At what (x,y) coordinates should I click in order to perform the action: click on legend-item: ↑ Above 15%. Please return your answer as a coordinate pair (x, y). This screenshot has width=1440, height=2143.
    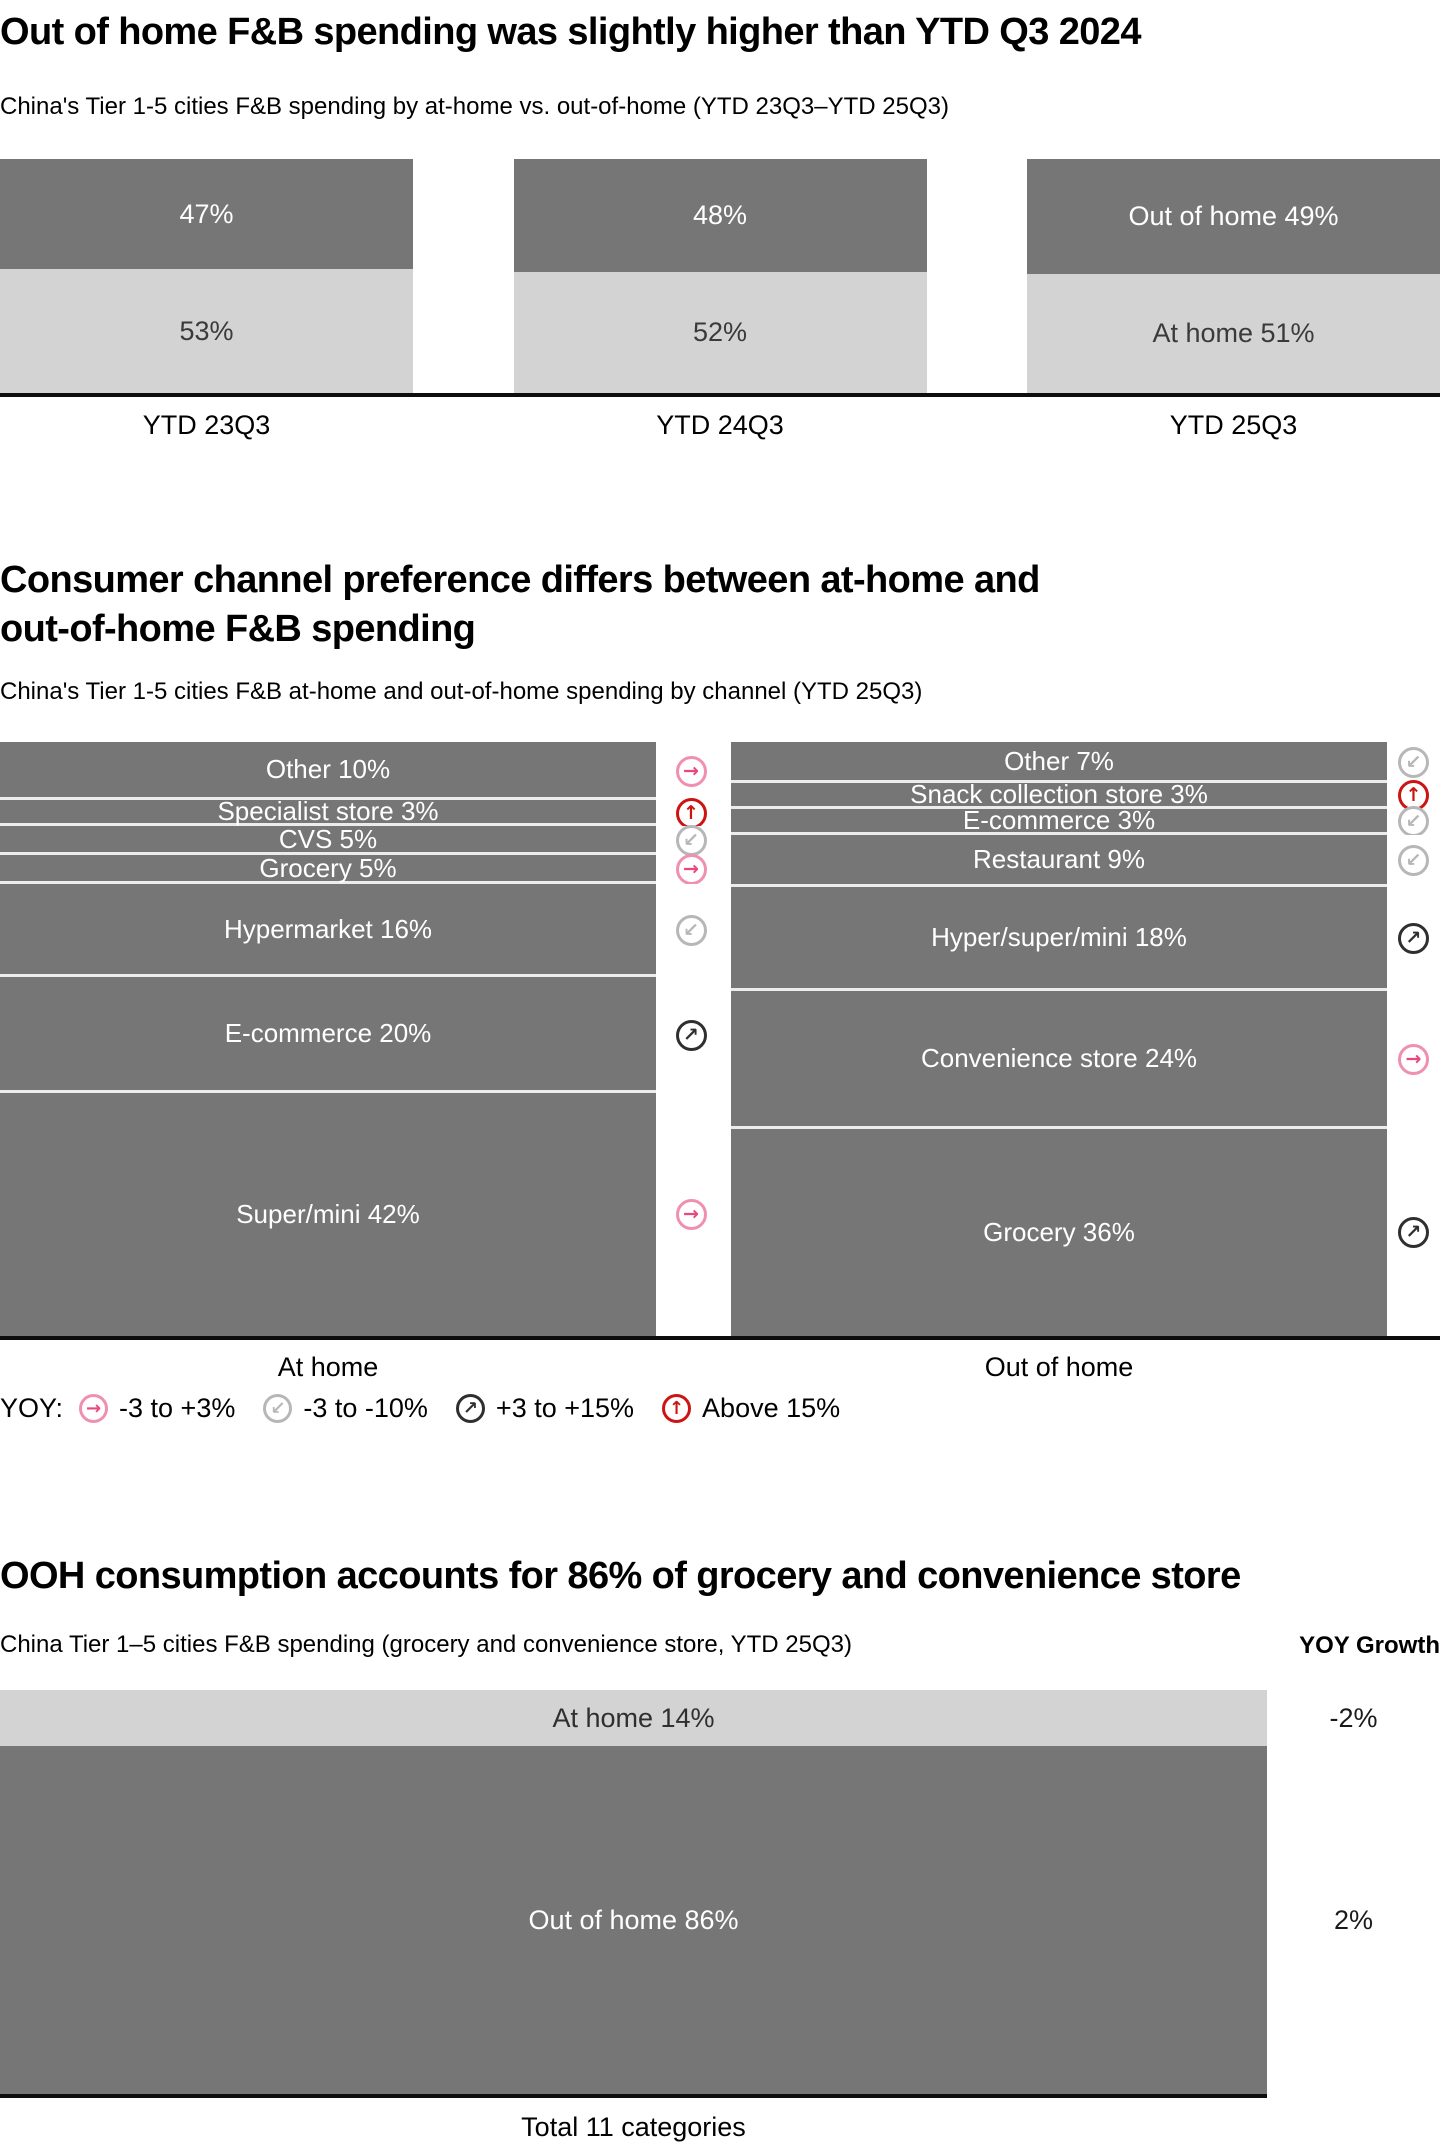
    Looking at the image, I should click on (751, 1408).